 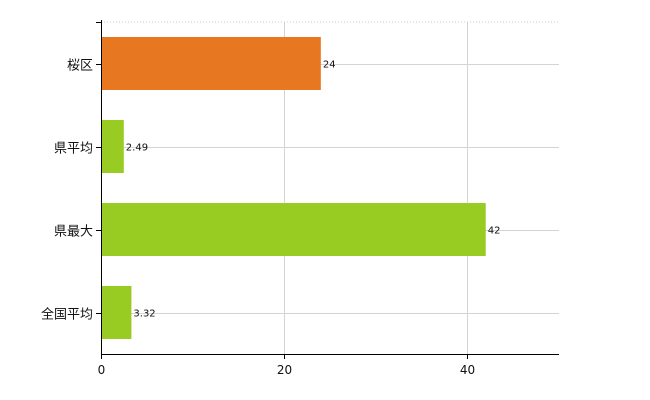 What do you see at coordinates (284, 370) in the screenshot?
I see `x-tick-label-1: 20` at bounding box center [284, 370].